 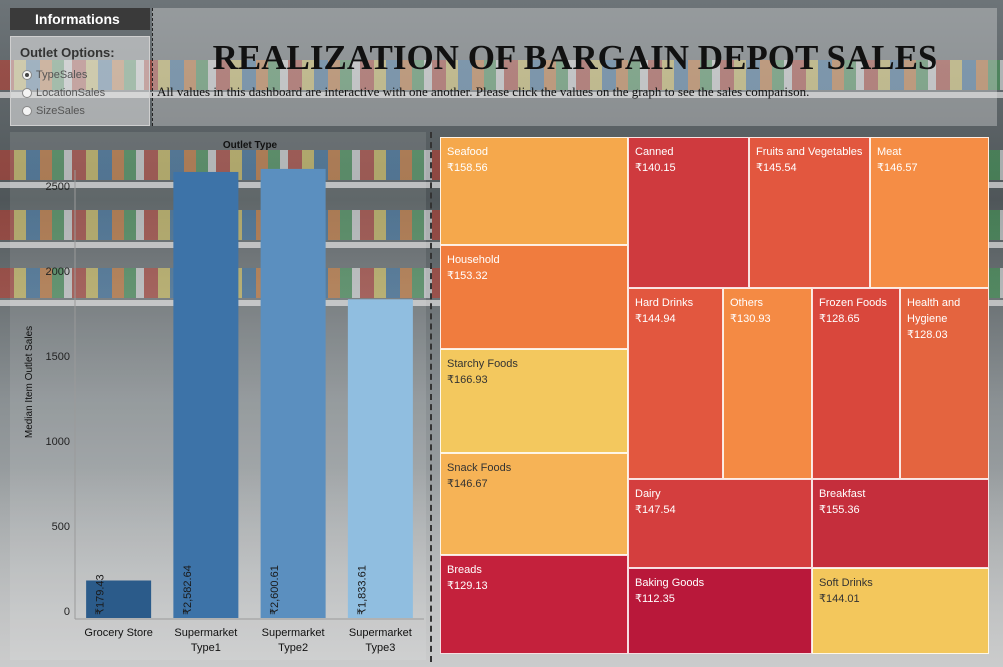 What do you see at coordinates (664, 303) in the screenshot?
I see `tile-category-label: Hard Drinks` at bounding box center [664, 303].